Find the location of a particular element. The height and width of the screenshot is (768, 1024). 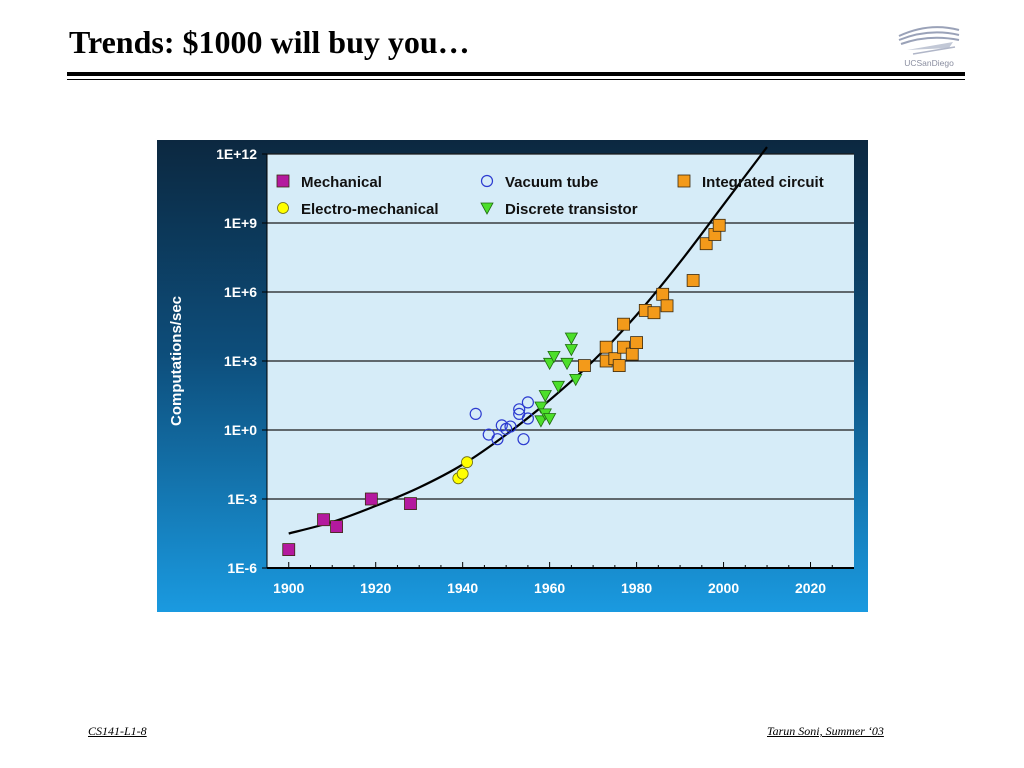

legend-marker-integrated-circuit is located at coordinates (684, 181).